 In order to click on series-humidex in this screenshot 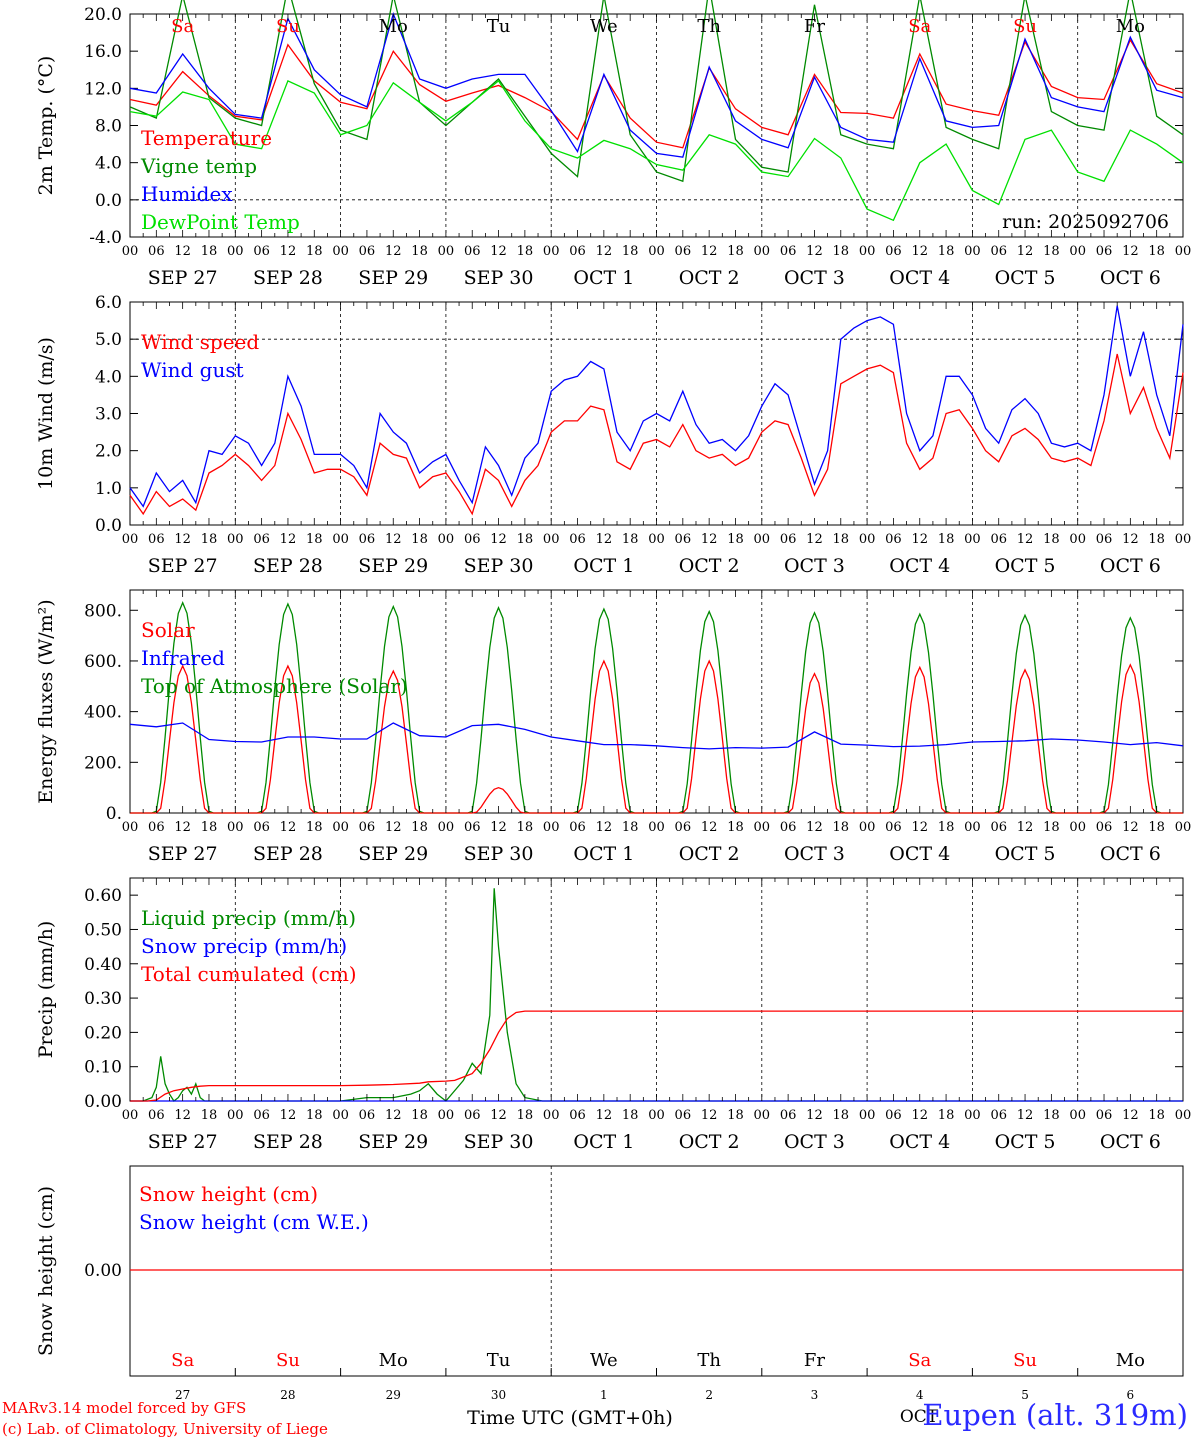, I will do `click(656, 85)`.